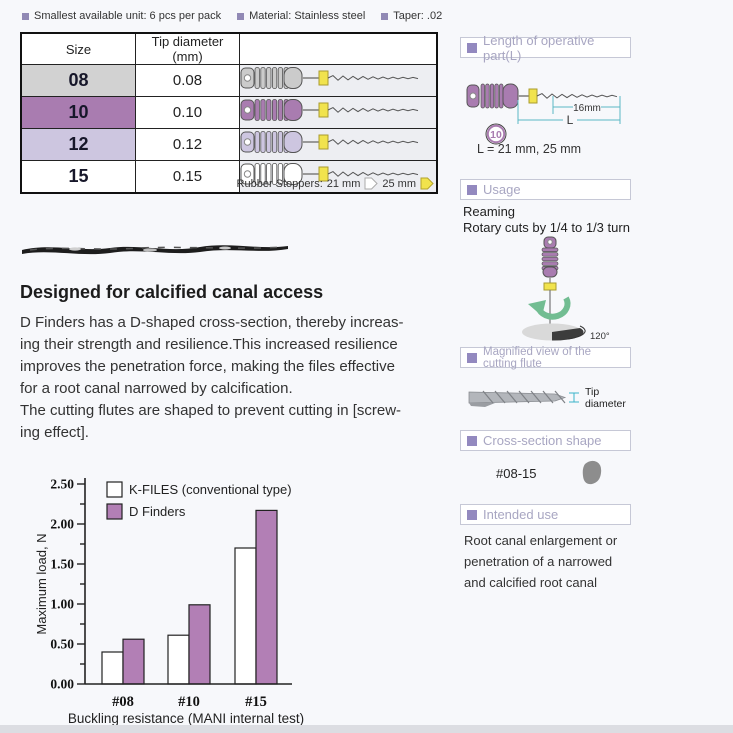 This screenshot has width=733, height=733. What do you see at coordinates (496, 135) in the screenshot?
I see `svg-text: 10` at bounding box center [496, 135].